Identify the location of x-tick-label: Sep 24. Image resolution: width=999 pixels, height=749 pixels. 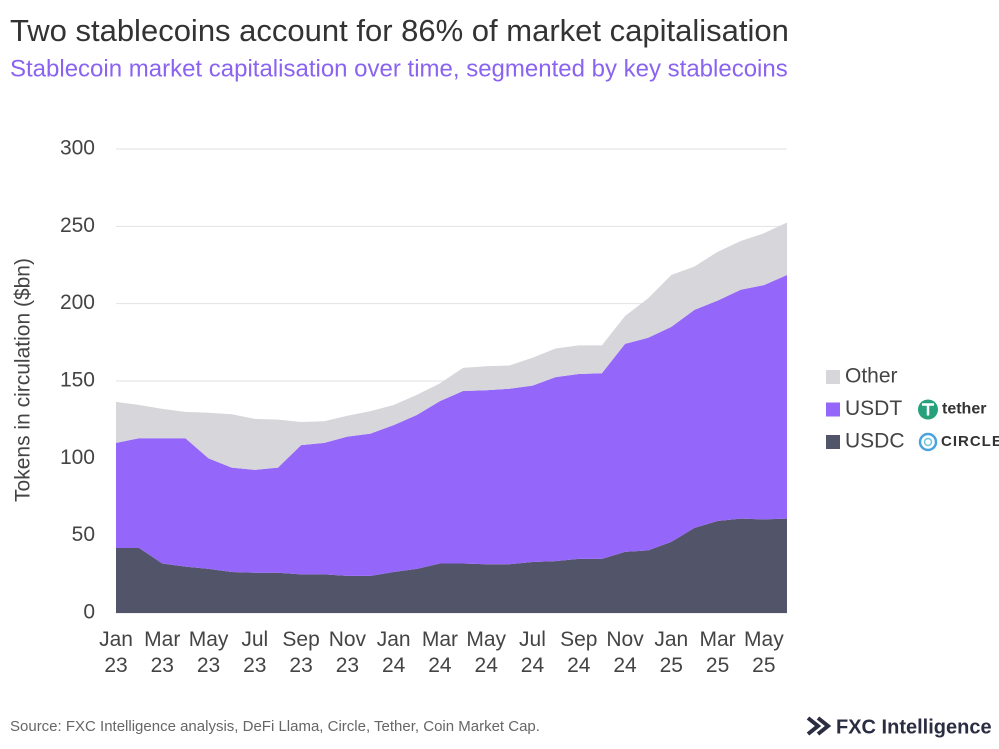
(579, 652).